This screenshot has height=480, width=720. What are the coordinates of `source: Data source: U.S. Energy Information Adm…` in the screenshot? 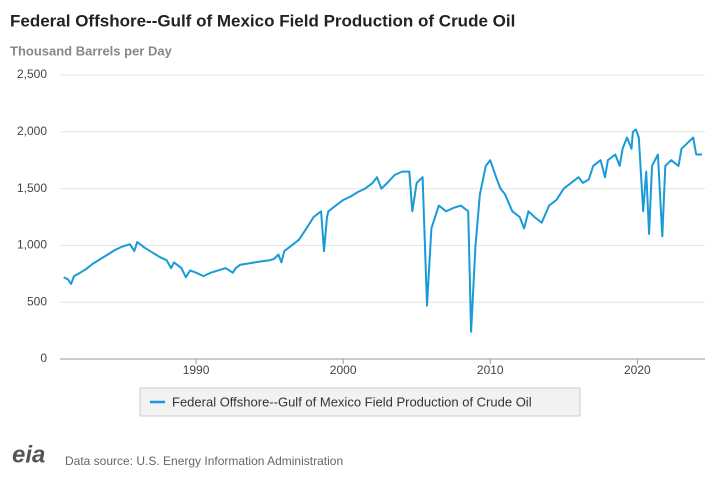 It's located at (204, 461).